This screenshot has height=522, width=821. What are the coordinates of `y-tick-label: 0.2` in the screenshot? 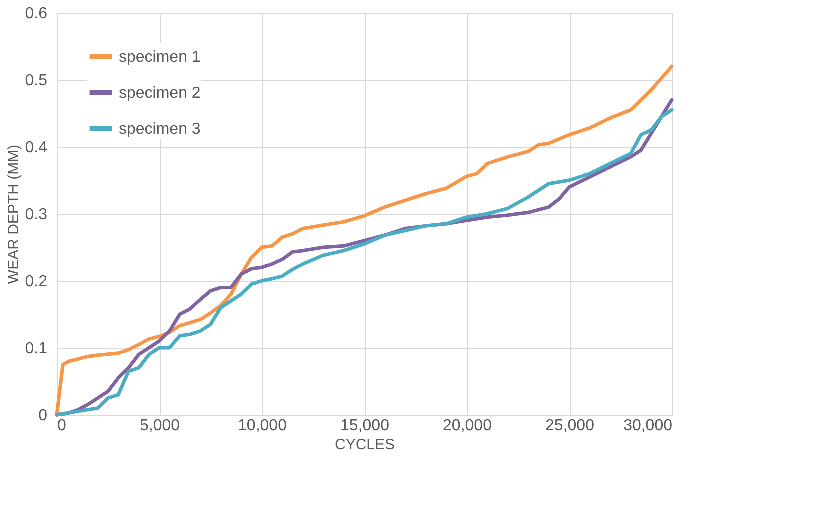 It's located at (36, 282).